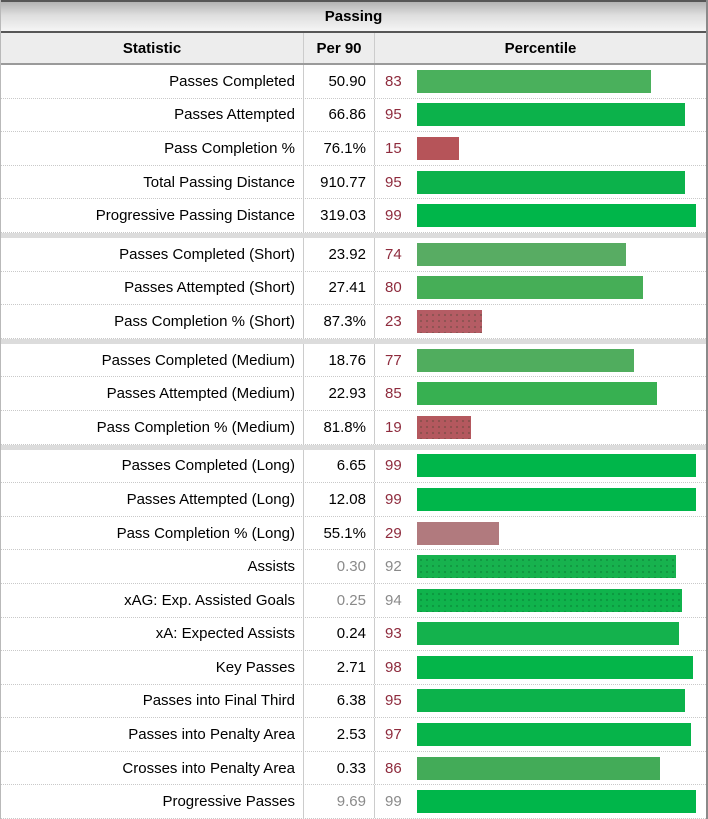 Image resolution: width=708 pixels, height=819 pixels. What do you see at coordinates (234, 115) in the screenshot?
I see `stat-name: Passes Attempted` at bounding box center [234, 115].